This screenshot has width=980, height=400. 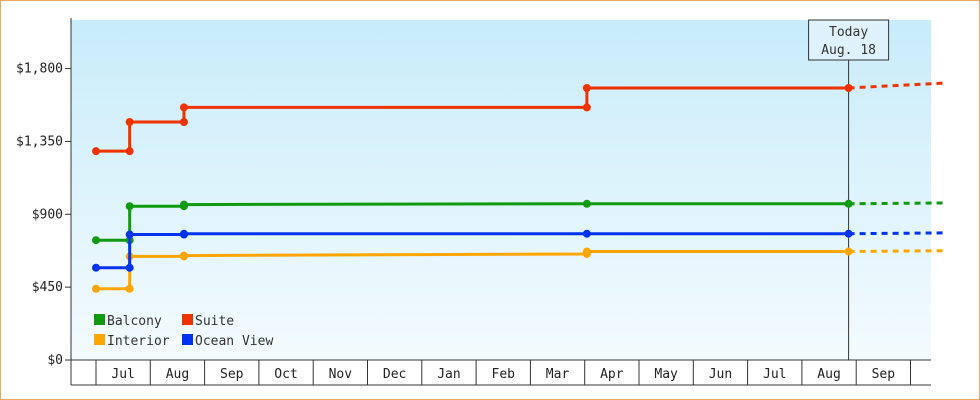 I want to click on legend-item-suite: Suite, so click(x=208, y=321).